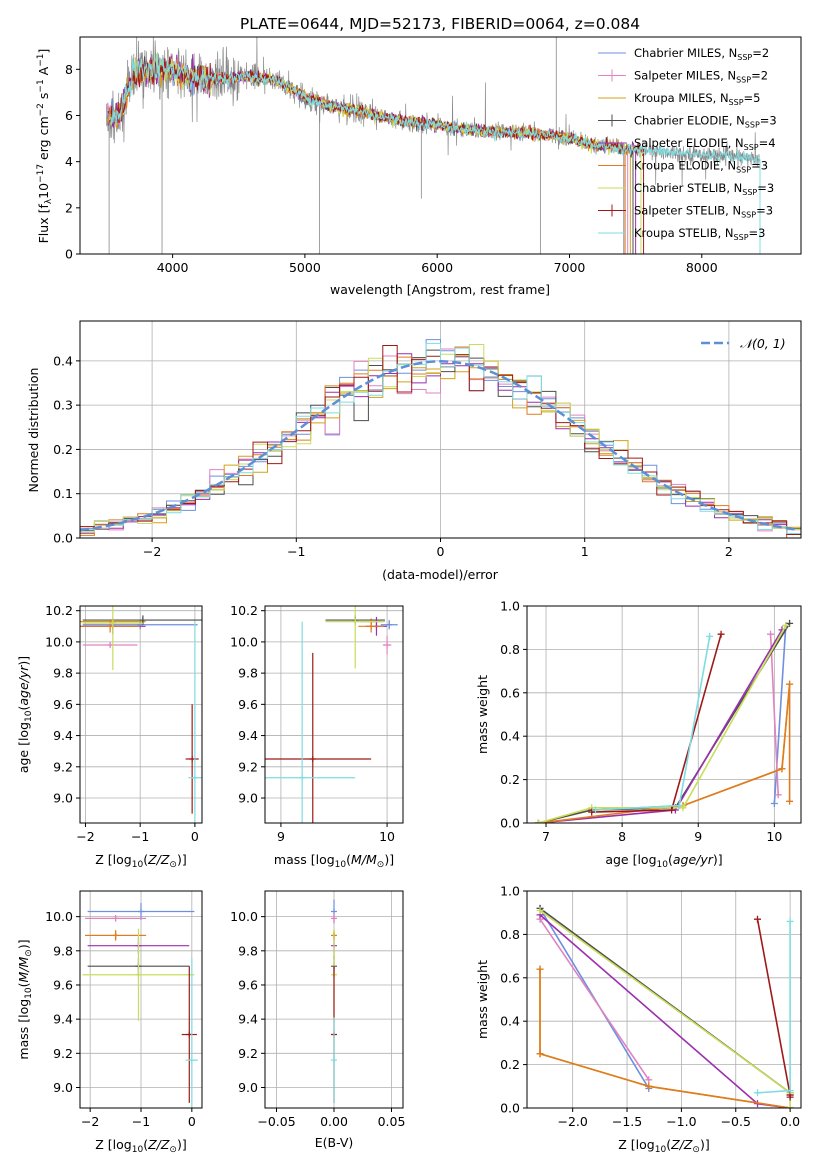  Describe the element at coordinates (248, 1019) in the screenshot. I see `mass-vs-EBV-ytick-label: 9.4` at that location.